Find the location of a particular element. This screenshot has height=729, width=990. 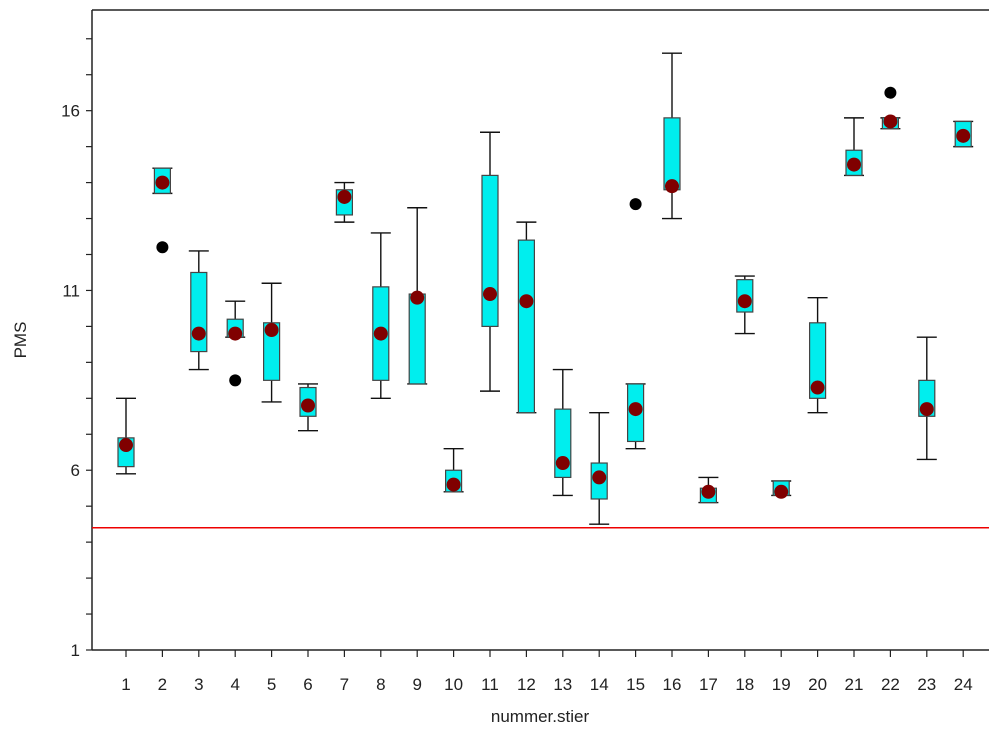

y-tick-label: 11 is located at coordinates (71, 290).